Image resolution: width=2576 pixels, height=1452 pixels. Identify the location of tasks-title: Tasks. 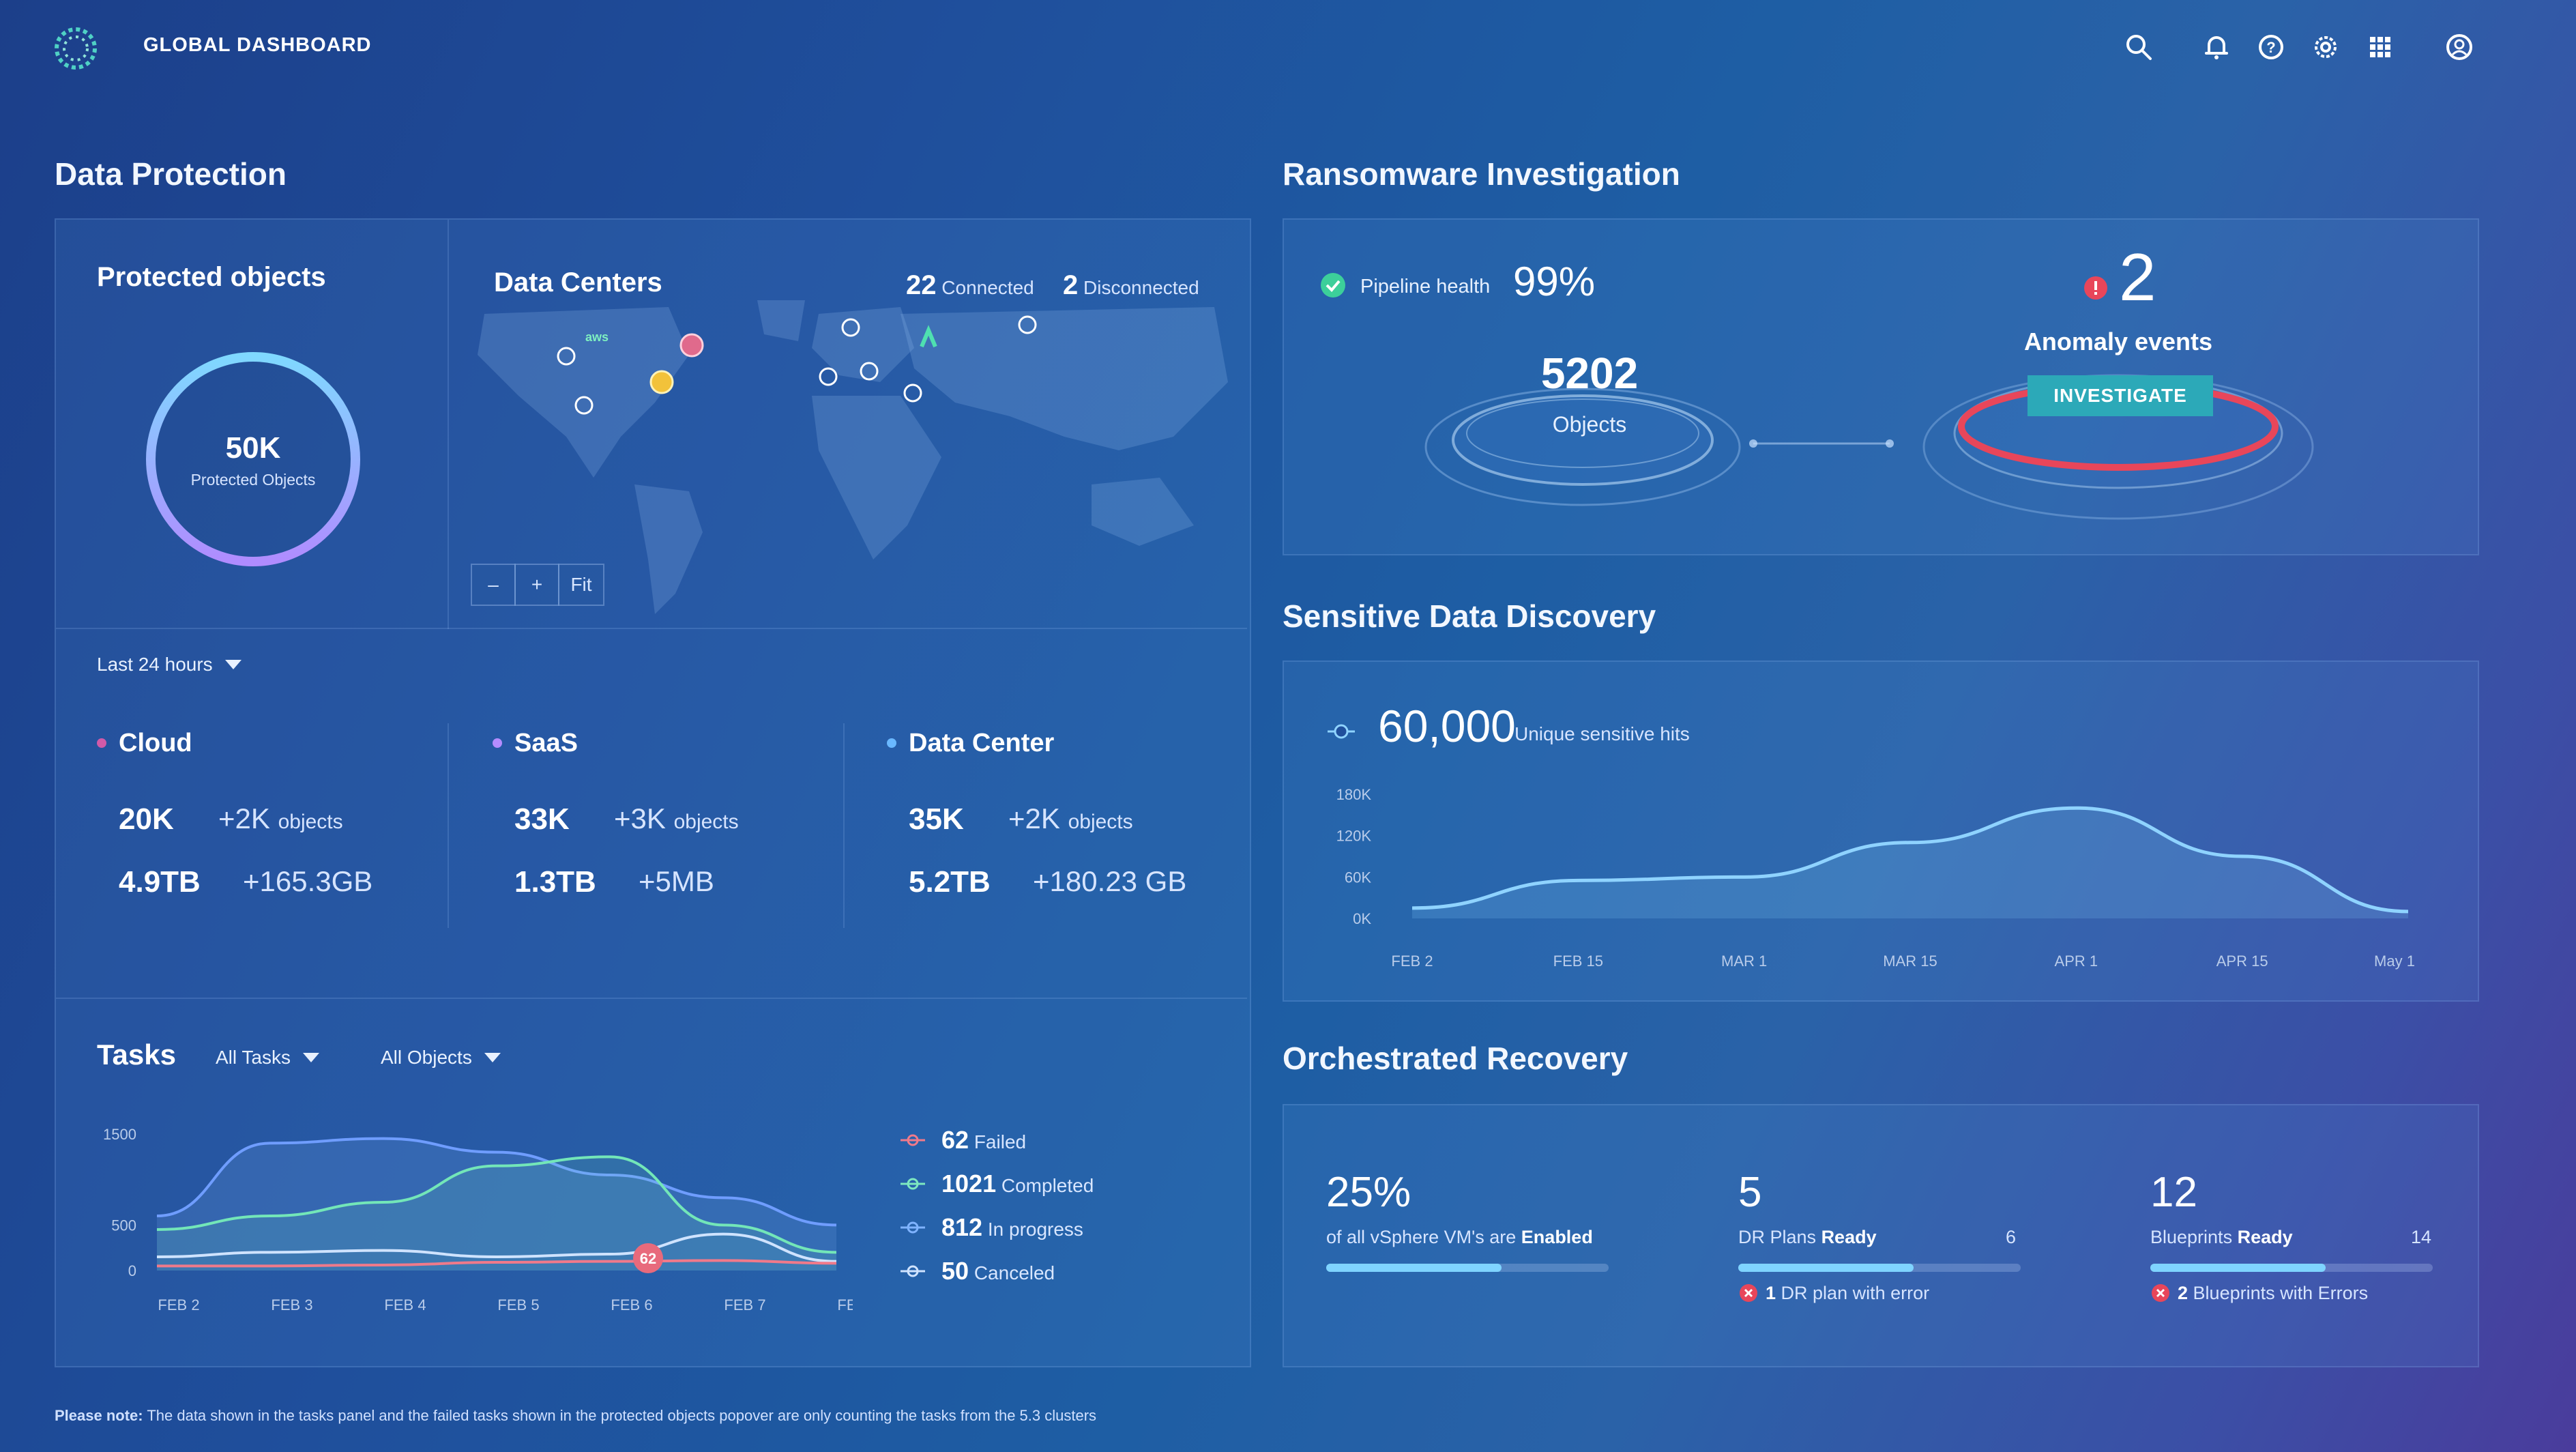
(136, 1055).